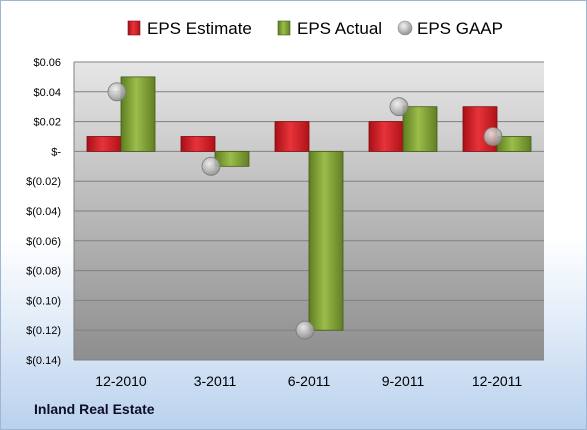 The width and height of the screenshot is (587, 430). What do you see at coordinates (43, 272) in the screenshot?
I see `y-tick-label: $(0.08)` at bounding box center [43, 272].